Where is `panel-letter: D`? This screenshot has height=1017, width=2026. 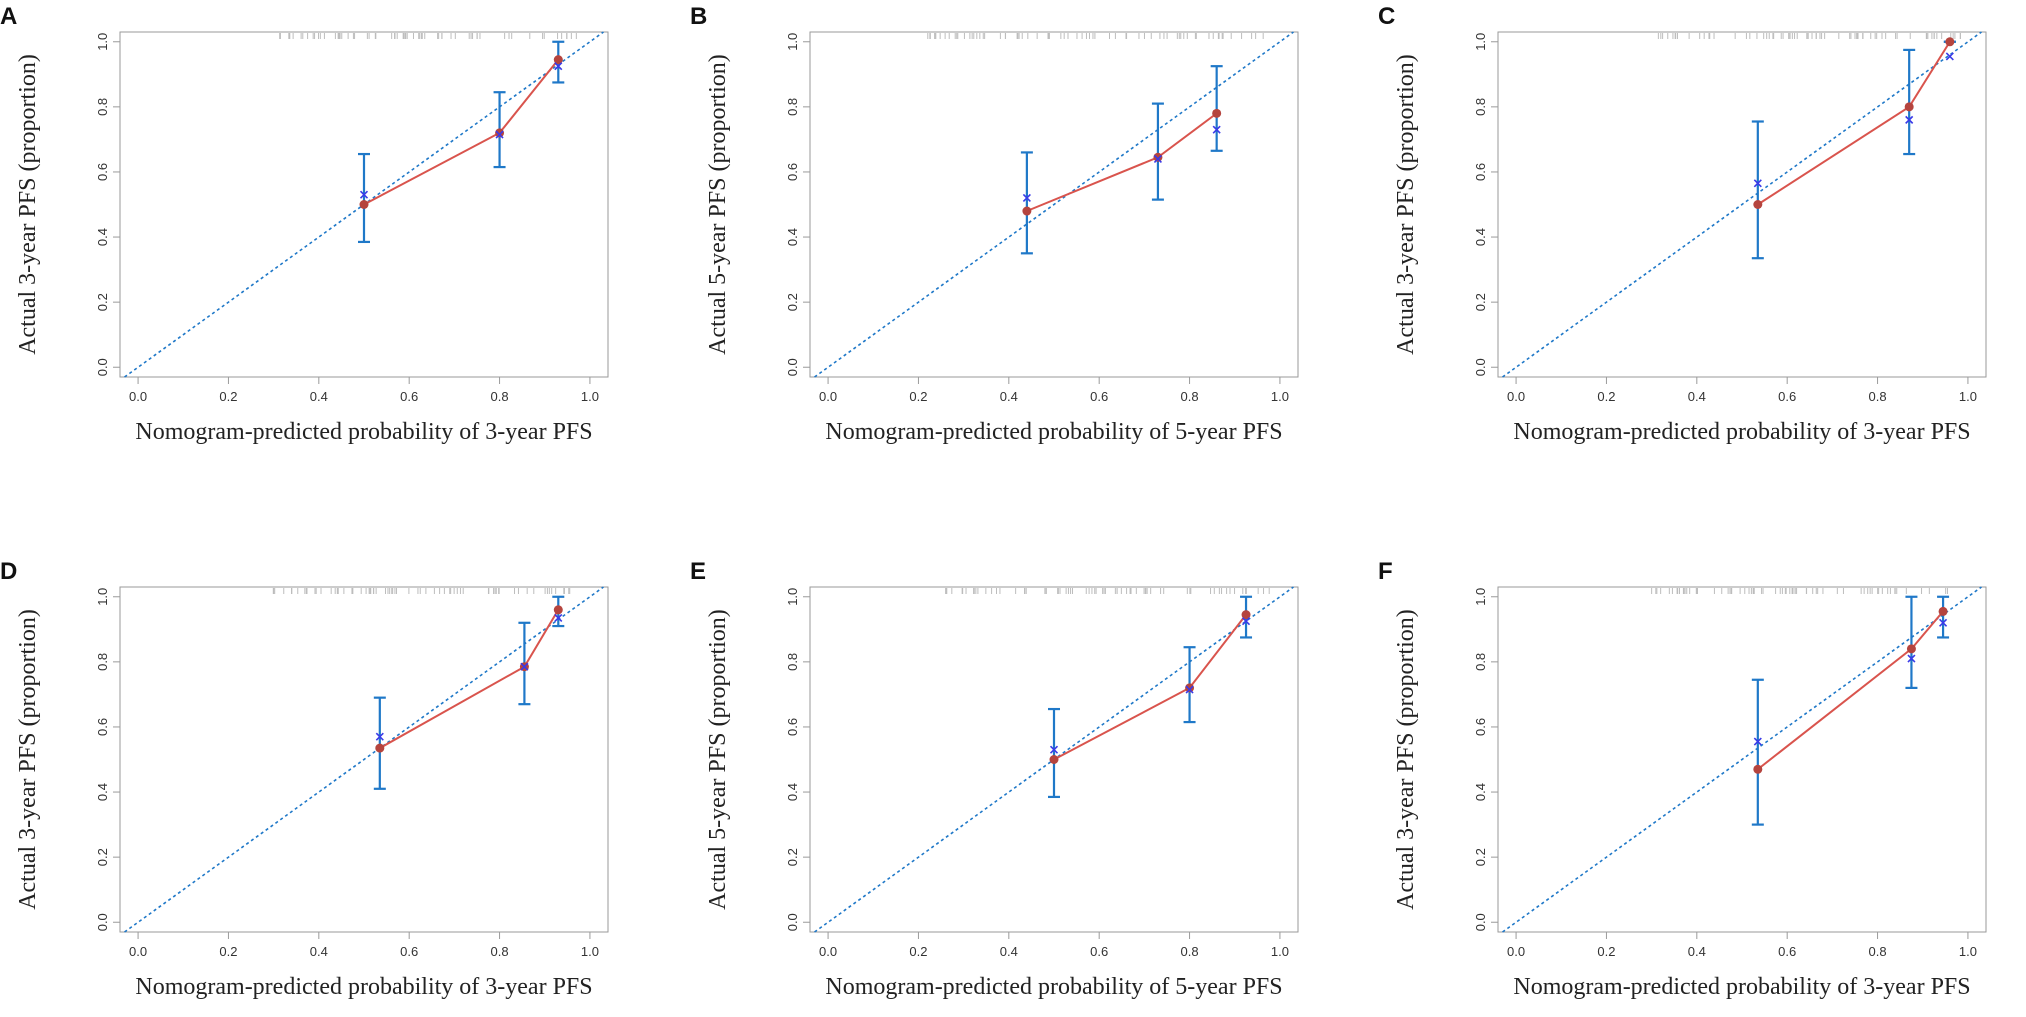 panel-letter: D is located at coordinates (8, 571).